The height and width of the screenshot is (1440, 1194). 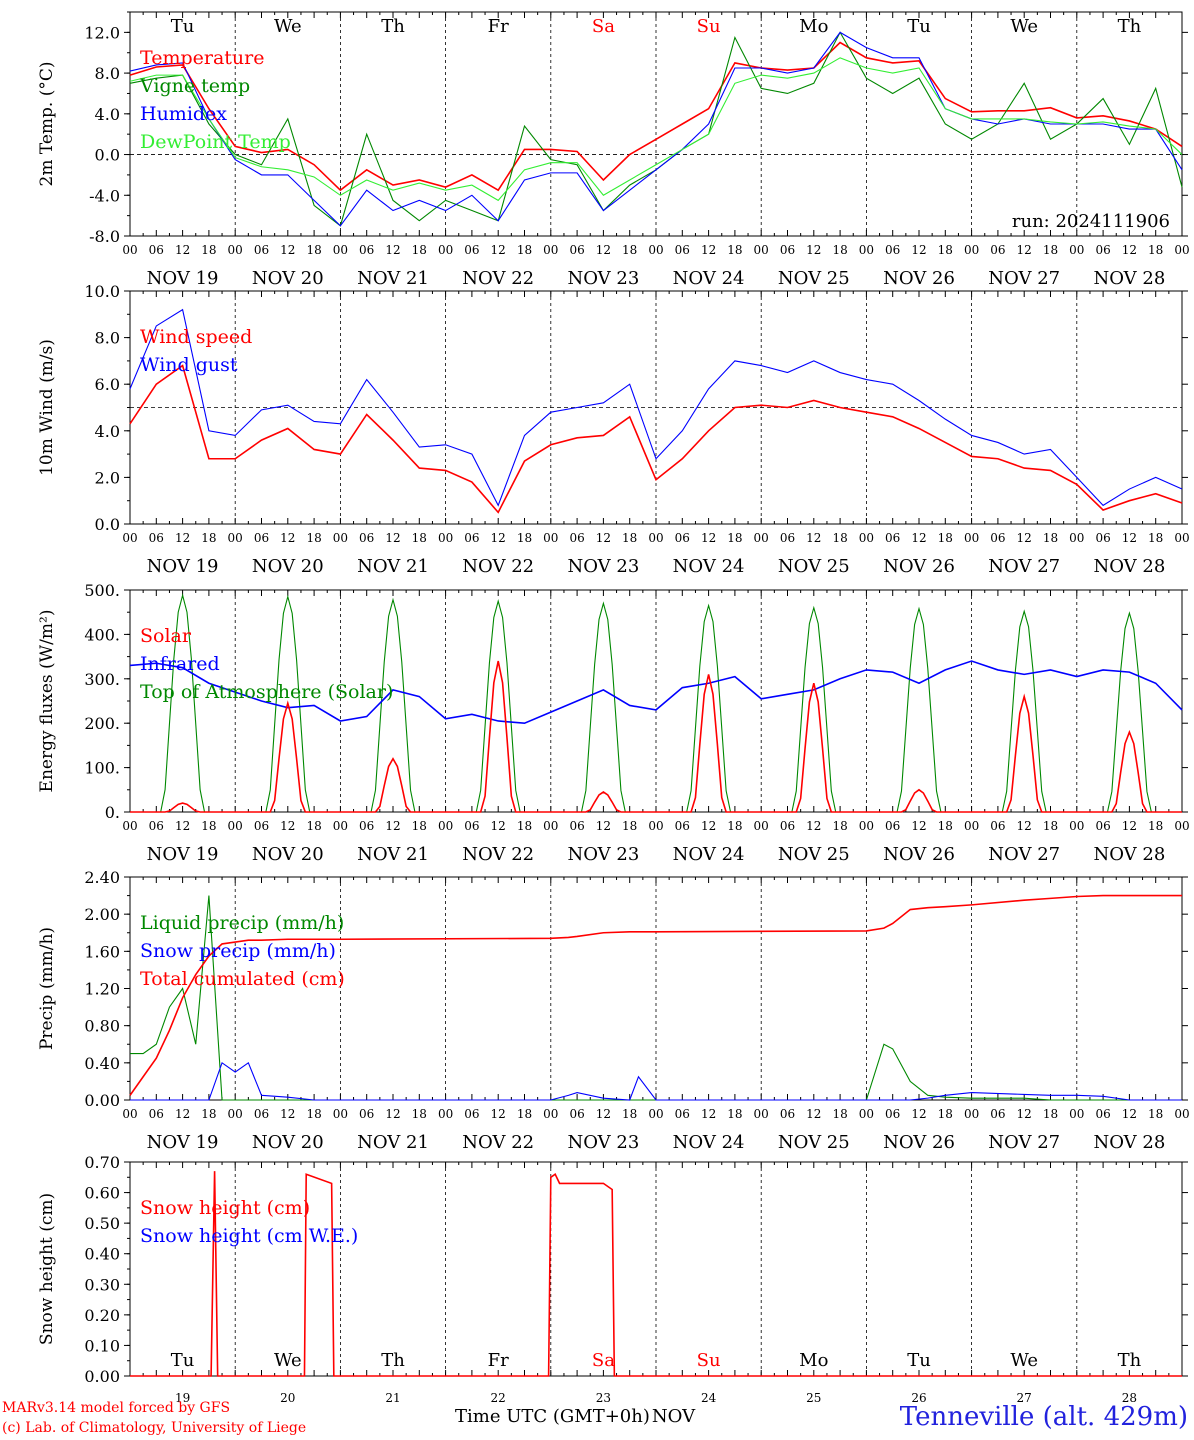 I want to click on x-day-number: 21, so click(x=392, y=1398).